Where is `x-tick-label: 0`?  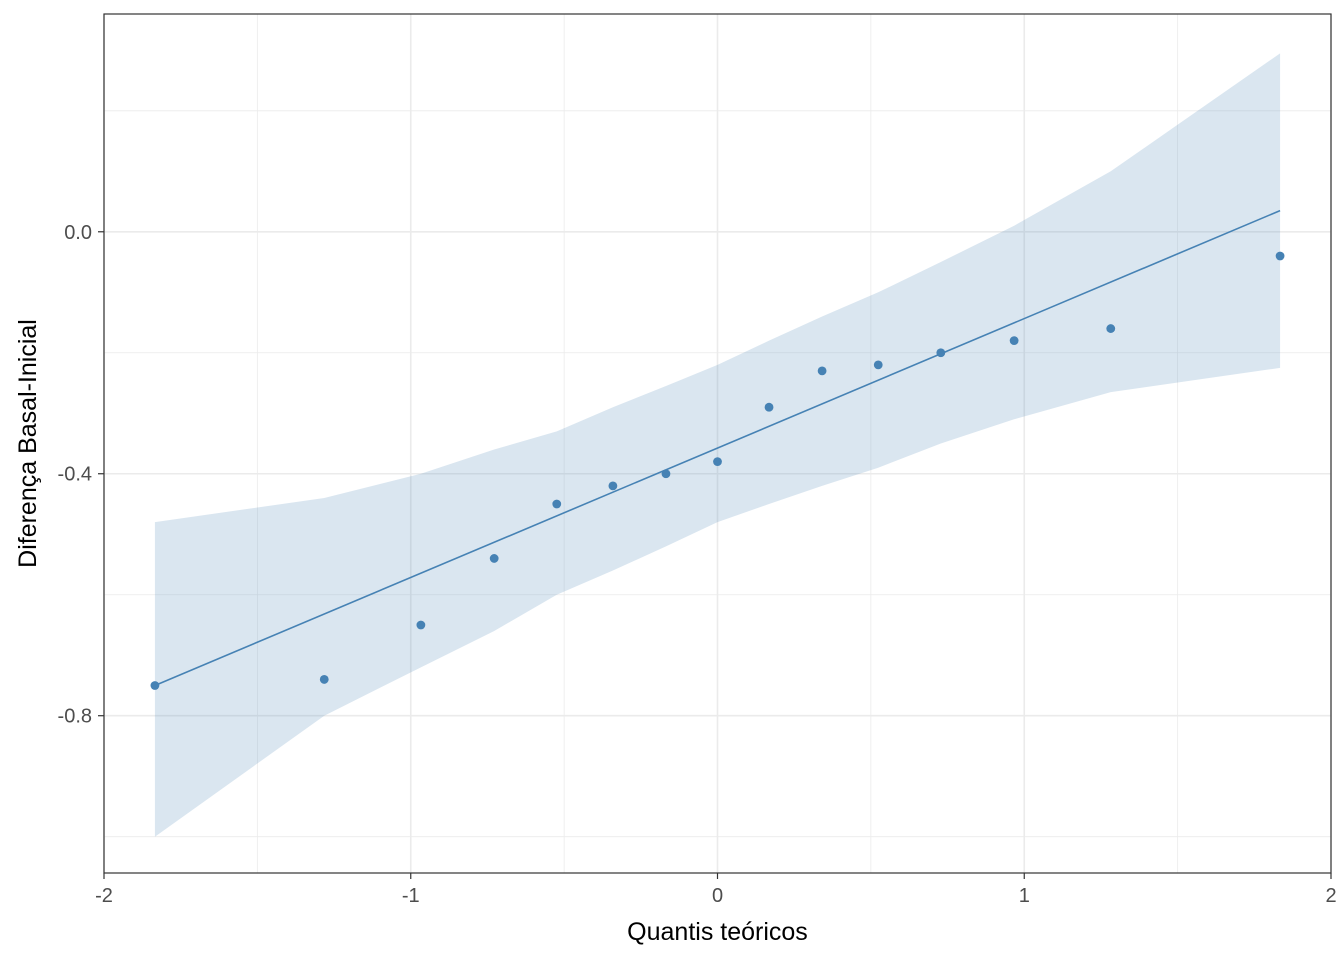
x-tick-label: 0 is located at coordinates (717, 896).